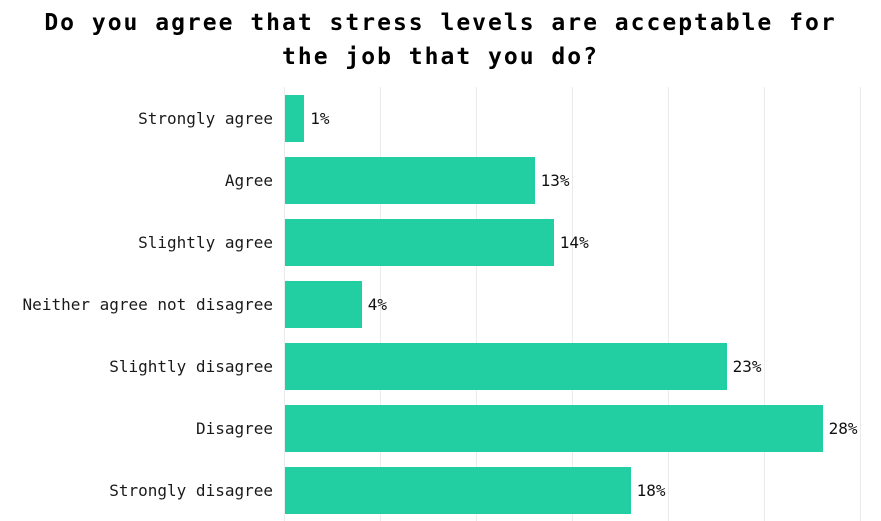 The image size is (881, 521). What do you see at coordinates (320, 118) in the screenshot?
I see `value-label: 1%` at bounding box center [320, 118].